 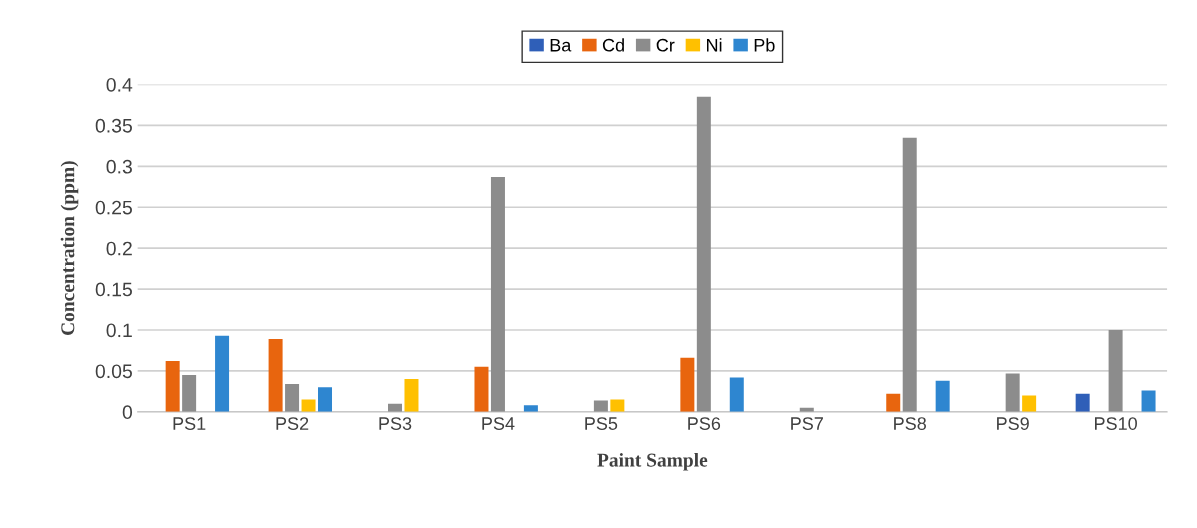 What do you see at coordinates (613, 45) in the screenshot?
I see `legend-label: Cd` at bounding box center [613, 45].